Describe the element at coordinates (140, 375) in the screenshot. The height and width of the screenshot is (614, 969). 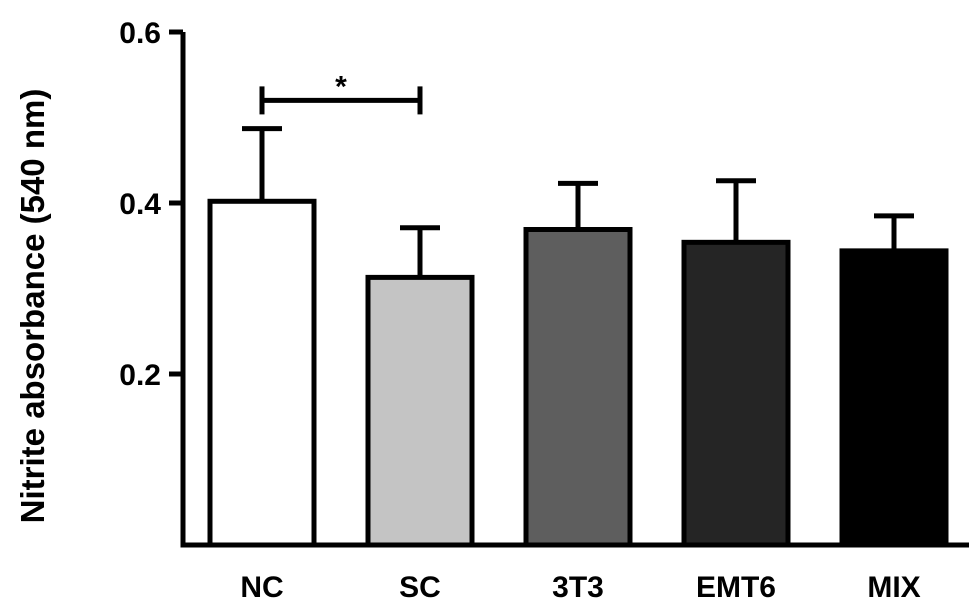
I see `y-tick-label-0.2: 0.2` at that location.